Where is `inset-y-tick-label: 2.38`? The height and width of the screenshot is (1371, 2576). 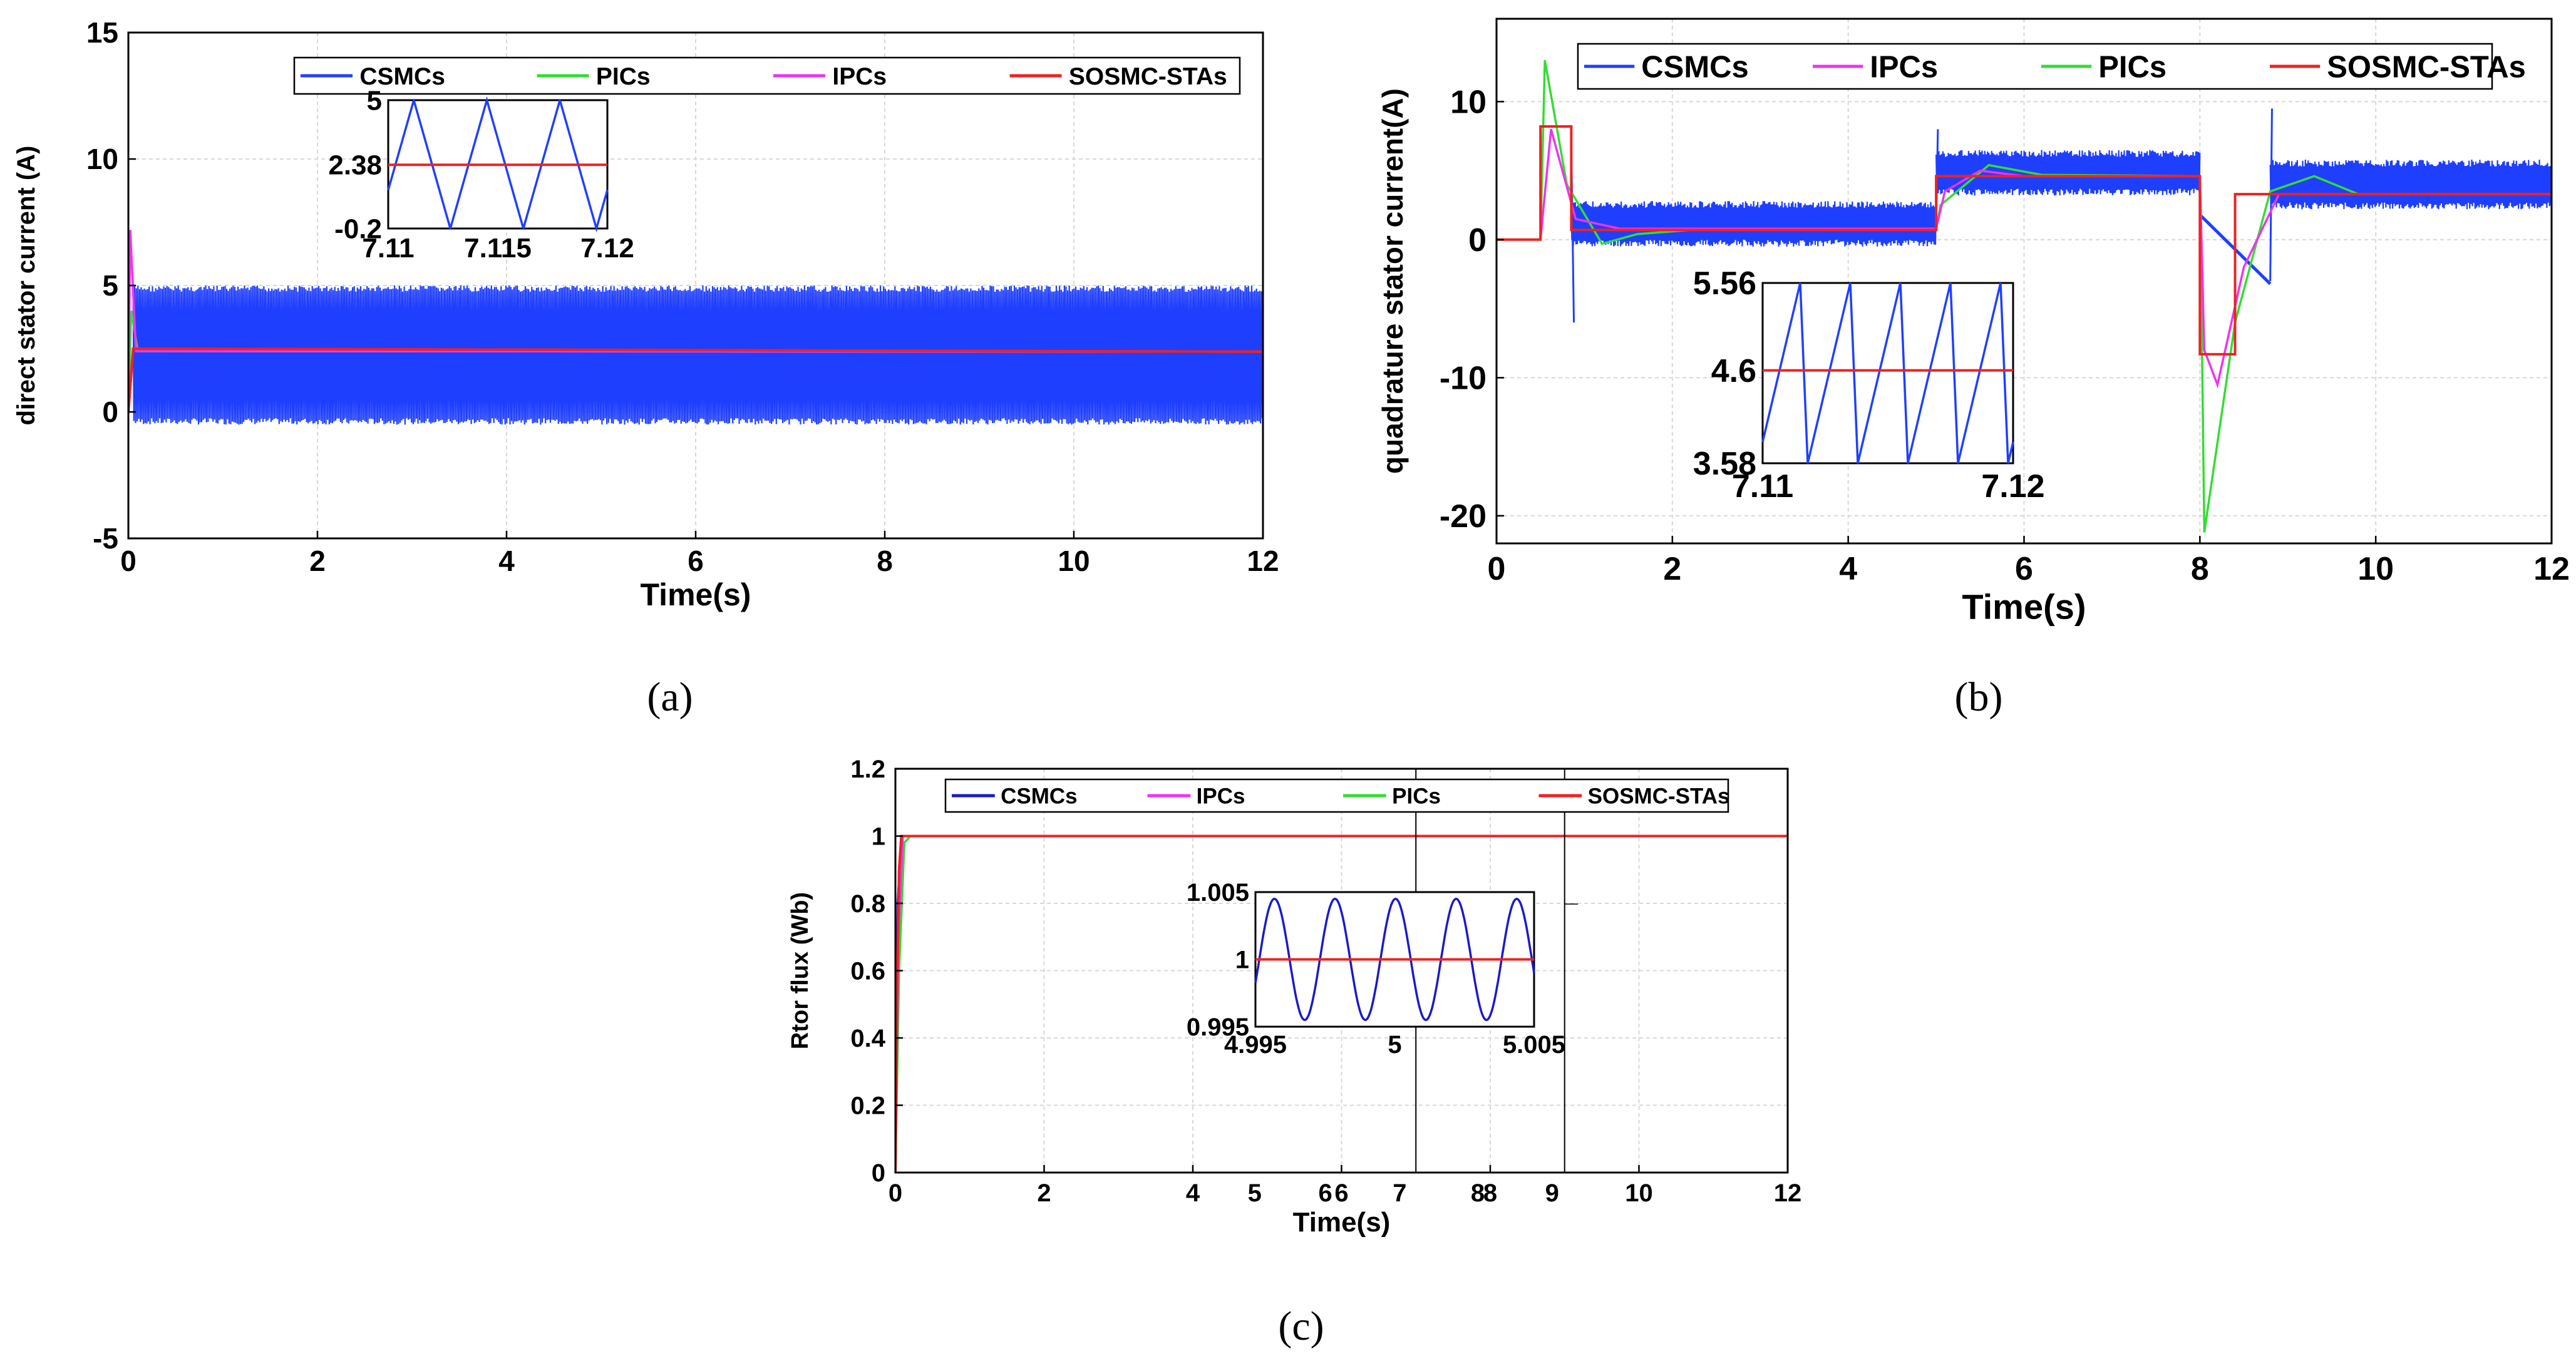
inset-y-tick-label: 2.38 is located at coordinates (355, 166).